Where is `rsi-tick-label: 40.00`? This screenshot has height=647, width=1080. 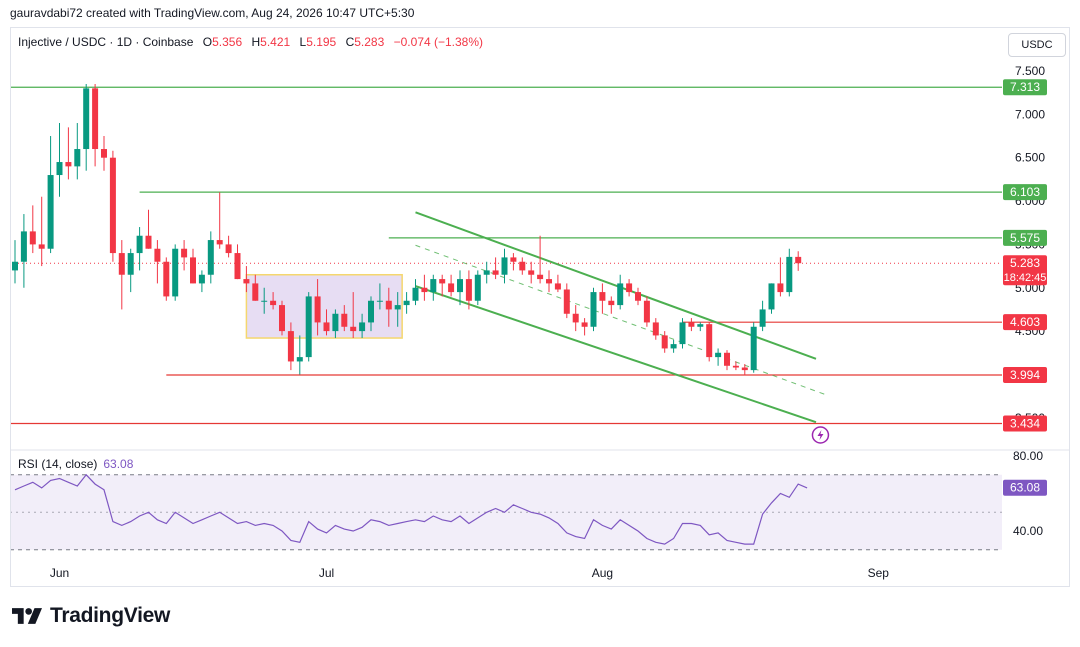 rsi-tick-label: 40.00 is located at coordinates (1028, 531).